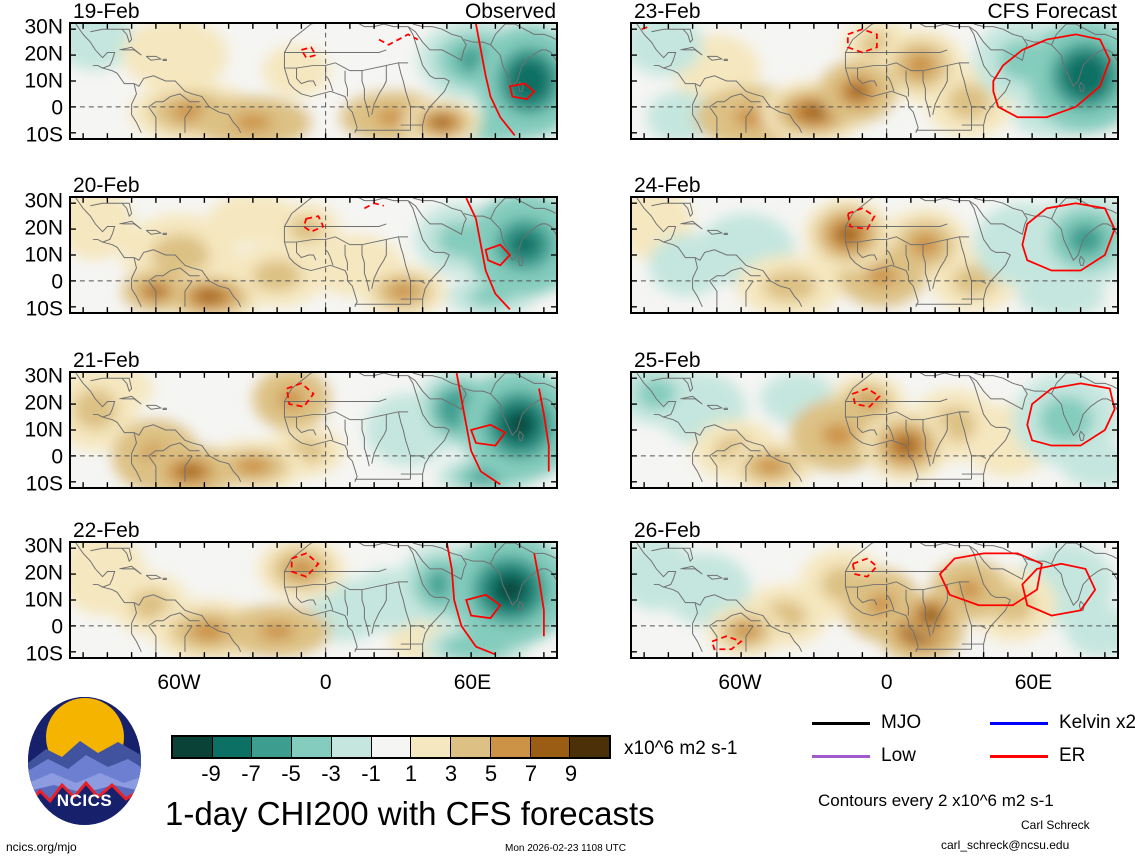 The image size is (1135, 860). I want to click on ncics-logo: NCICS, so click(84, 761).